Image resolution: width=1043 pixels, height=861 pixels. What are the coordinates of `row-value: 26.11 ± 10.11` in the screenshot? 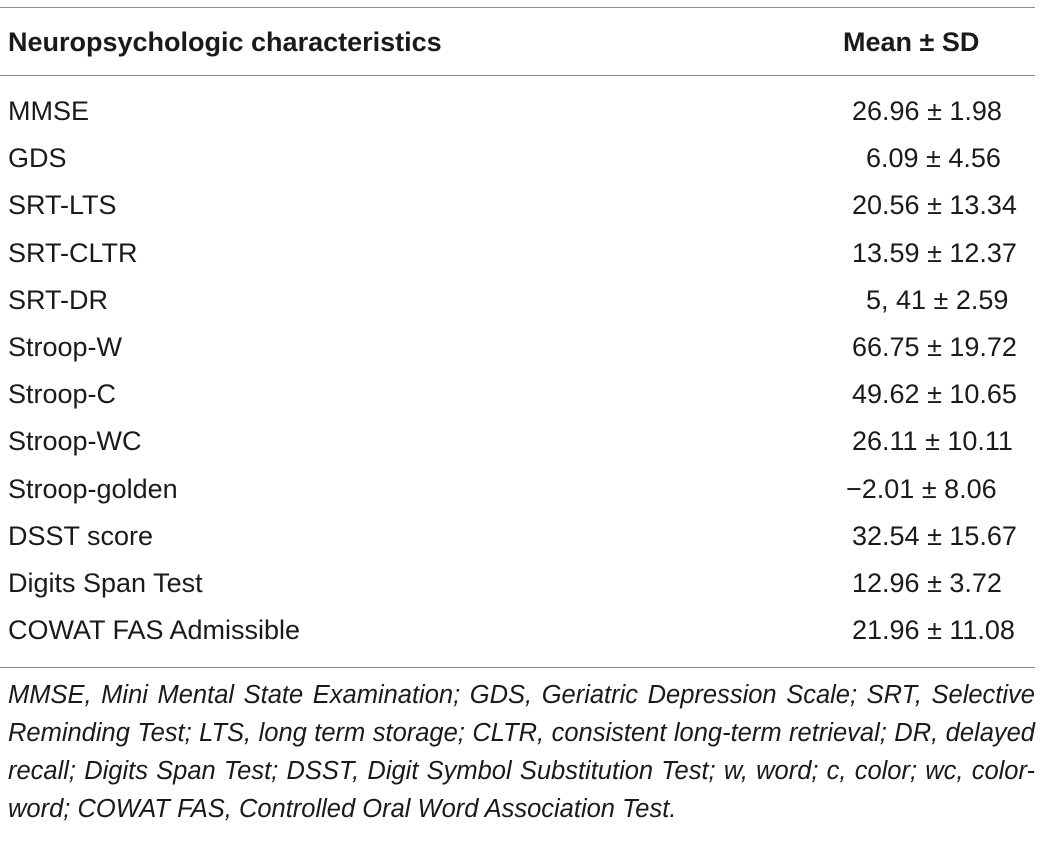 It's located at (932, 441).